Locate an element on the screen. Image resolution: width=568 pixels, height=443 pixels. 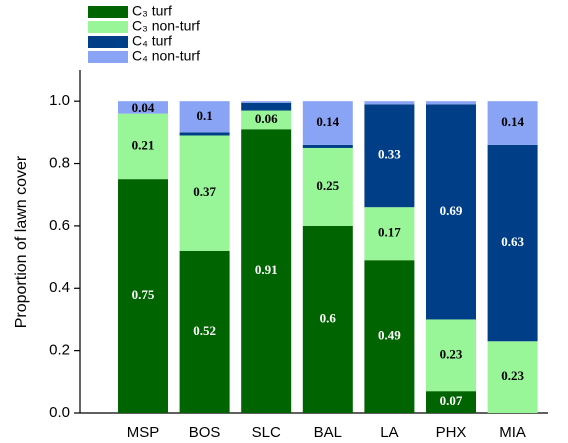
data-label: 0.17 is located at coordinates (389, 232).